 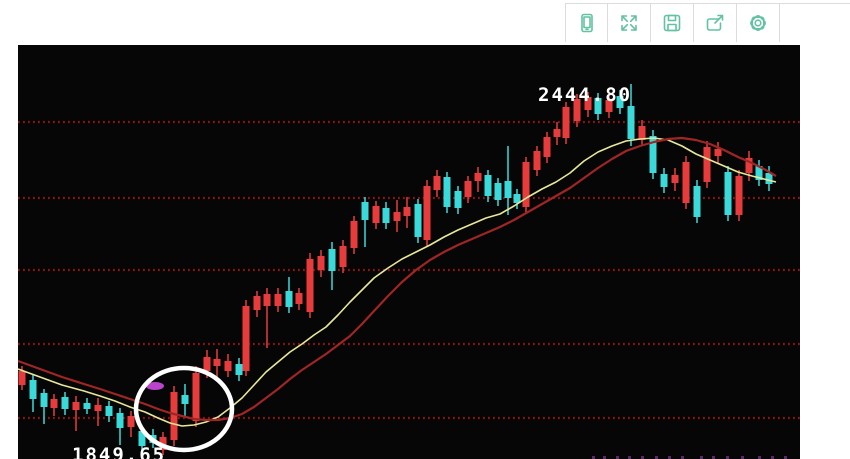 I want to click on export-icon, so click(x=715, y=22).